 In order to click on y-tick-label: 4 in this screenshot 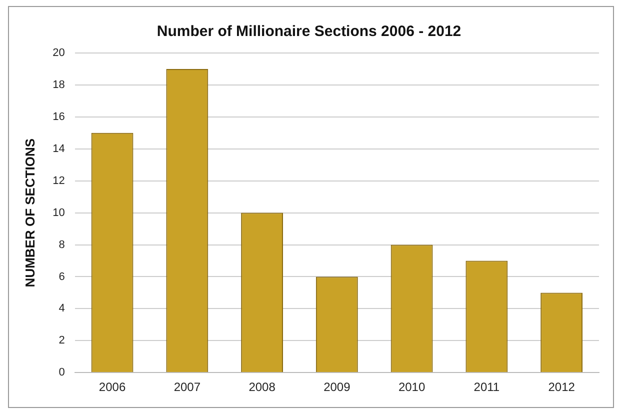, I will do `click(61, 308)`.